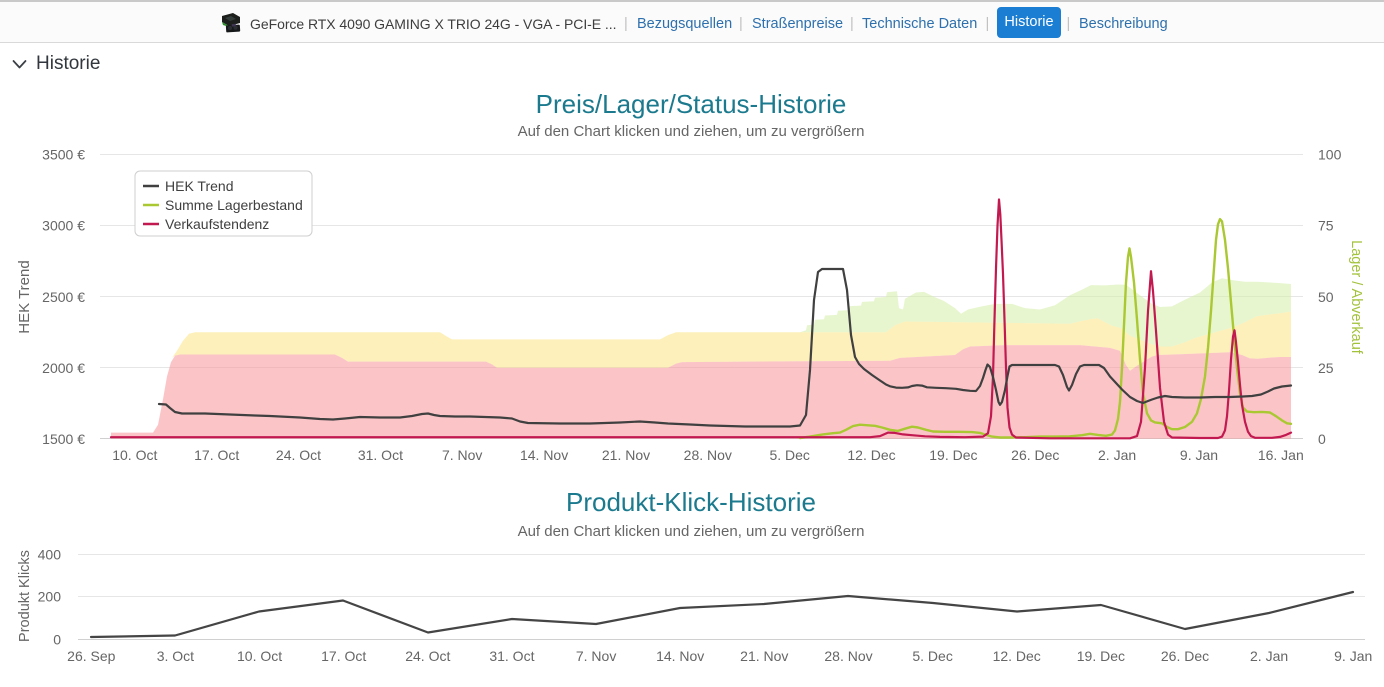 This screenshot has width=1384, height=687. What do you see at coordinates (91, 656) in the screenshot?
I see `svg-text: 26. Sep` at bounding box center [91, 656].